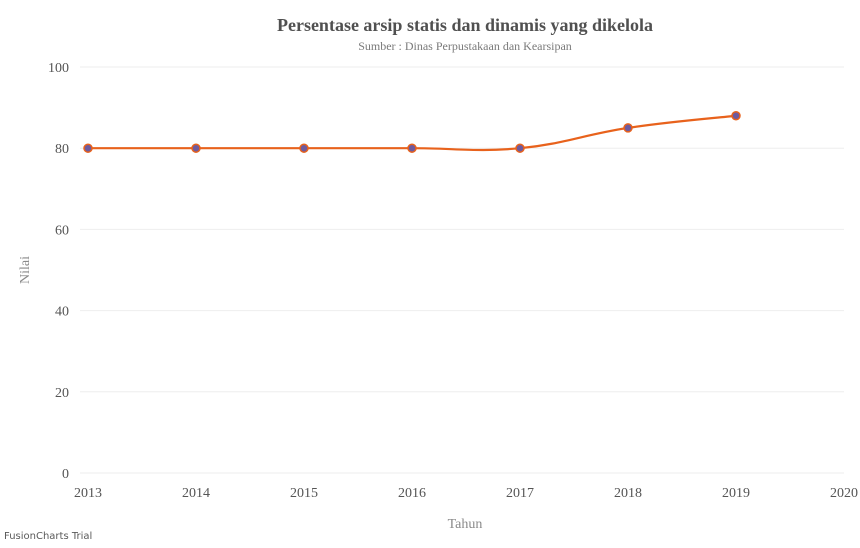  What do you see at coordinates (465, 524) in the screenshot?
I see `x-axis-title: Tahun` at bounding box center [465, 524].